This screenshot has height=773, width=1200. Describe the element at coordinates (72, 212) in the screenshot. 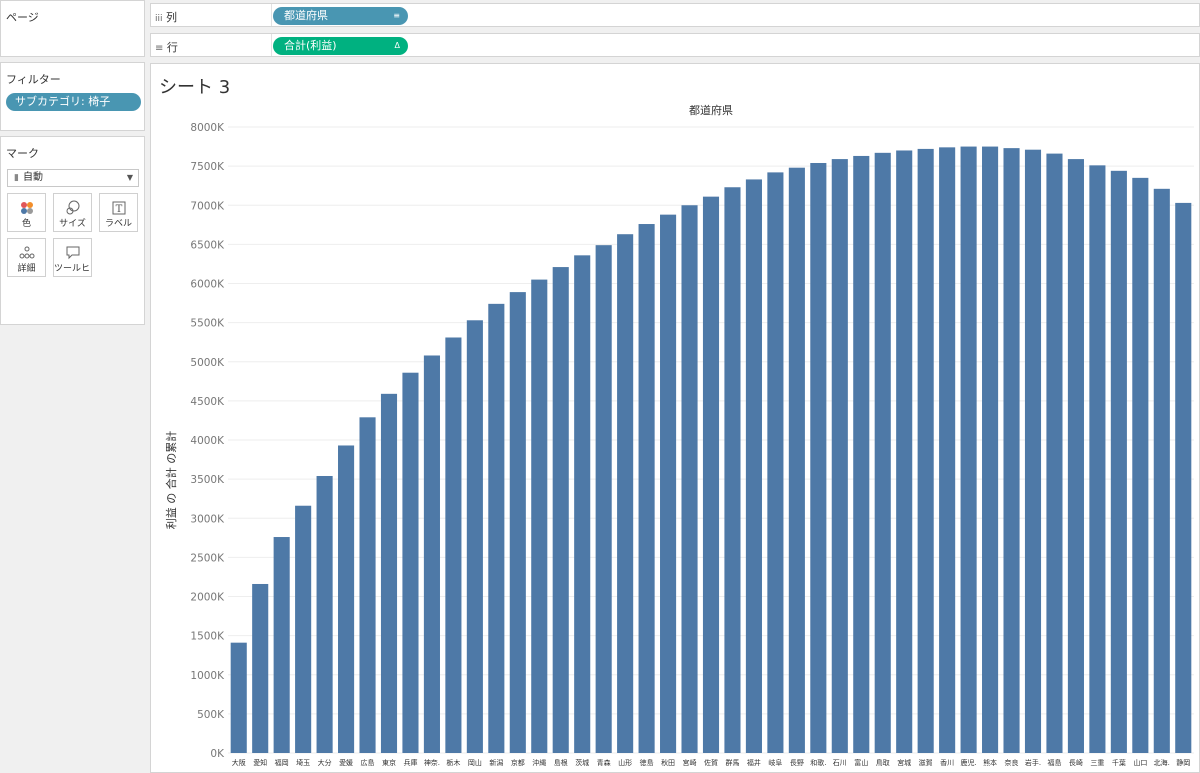

I see `size-button: サイズ` at that location.